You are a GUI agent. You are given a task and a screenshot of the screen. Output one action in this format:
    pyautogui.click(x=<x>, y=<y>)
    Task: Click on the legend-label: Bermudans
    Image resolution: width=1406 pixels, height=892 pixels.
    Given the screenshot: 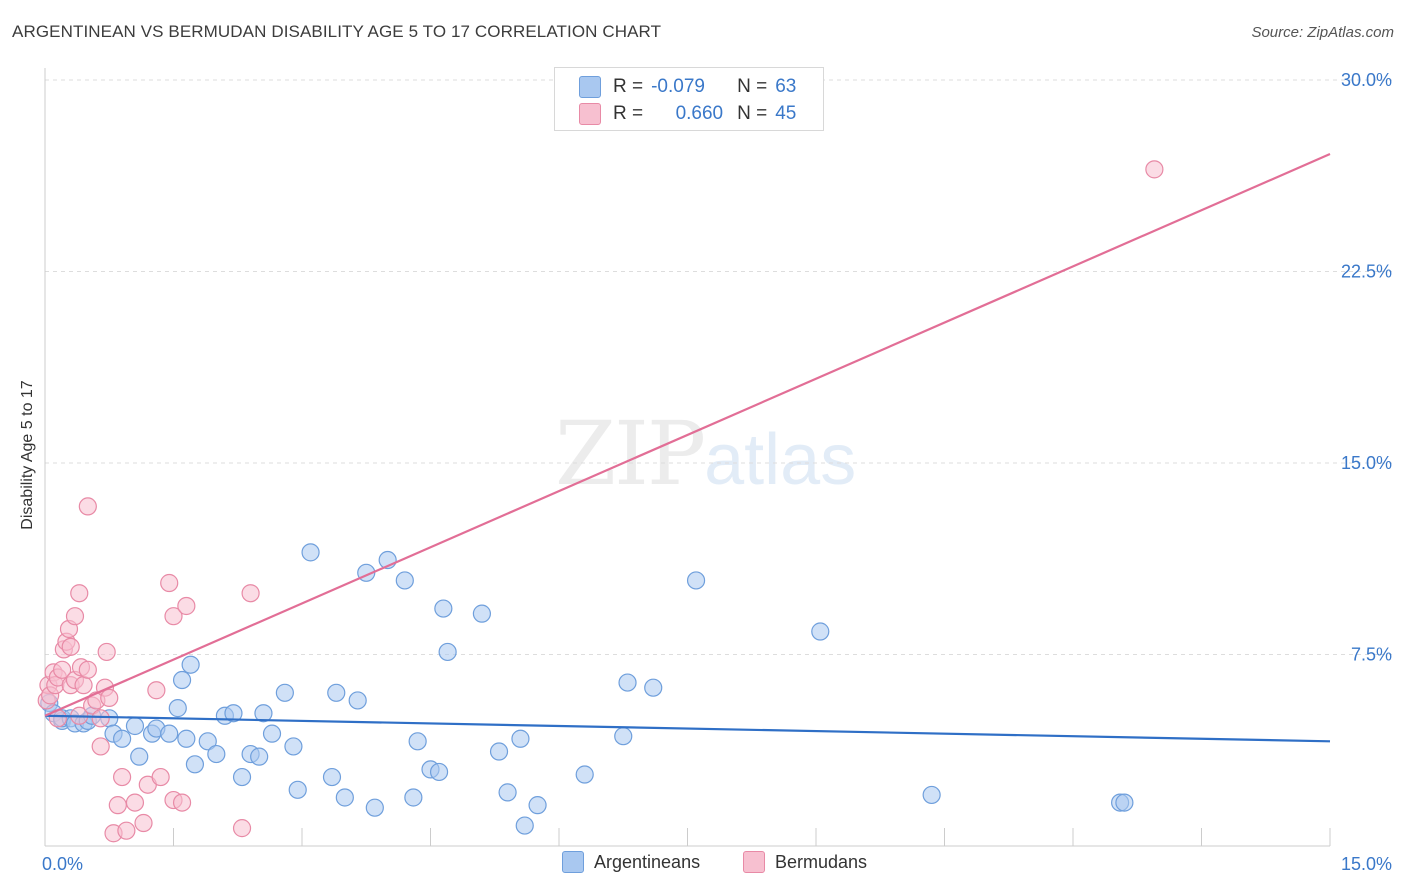 What is the action you would take?
    pyautogui.click(x=821, y=861)
    